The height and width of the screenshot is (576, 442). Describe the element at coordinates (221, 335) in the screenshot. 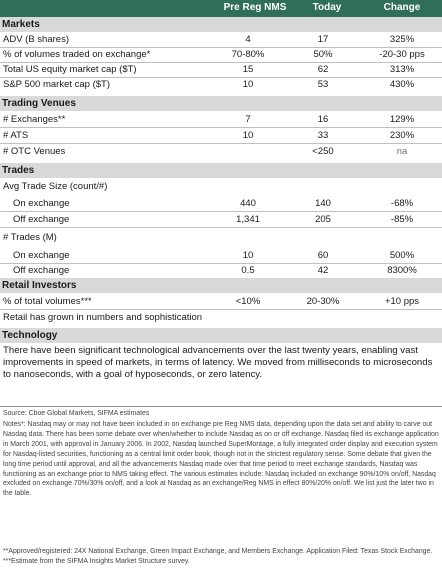

I see `section-technology: Technology` at that location.